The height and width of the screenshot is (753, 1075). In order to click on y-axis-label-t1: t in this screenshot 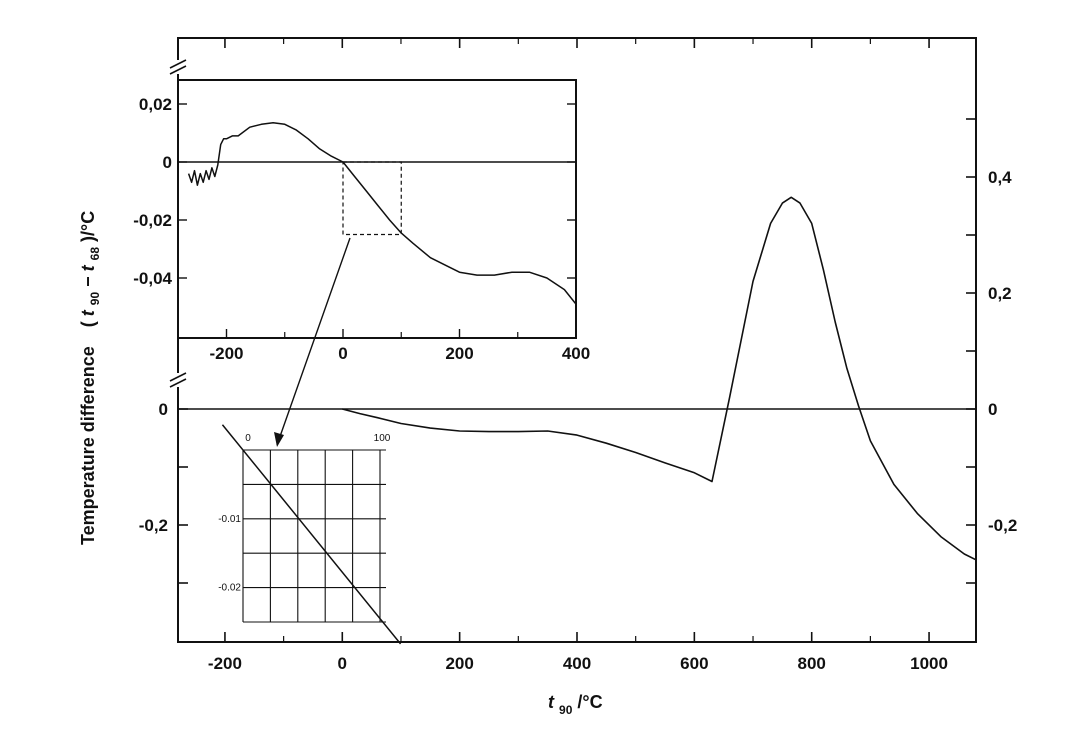, I will do `click(88, 312)`.